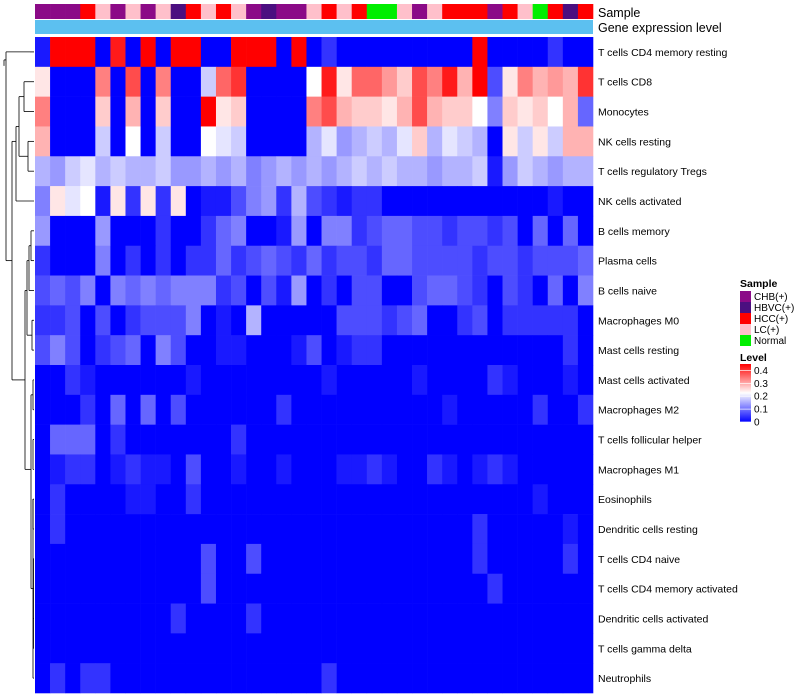  What do you see at coordinates (644, 381) in the screenshot?
I see `row-label: Mast cells activated` at bounding box center [644, 381].